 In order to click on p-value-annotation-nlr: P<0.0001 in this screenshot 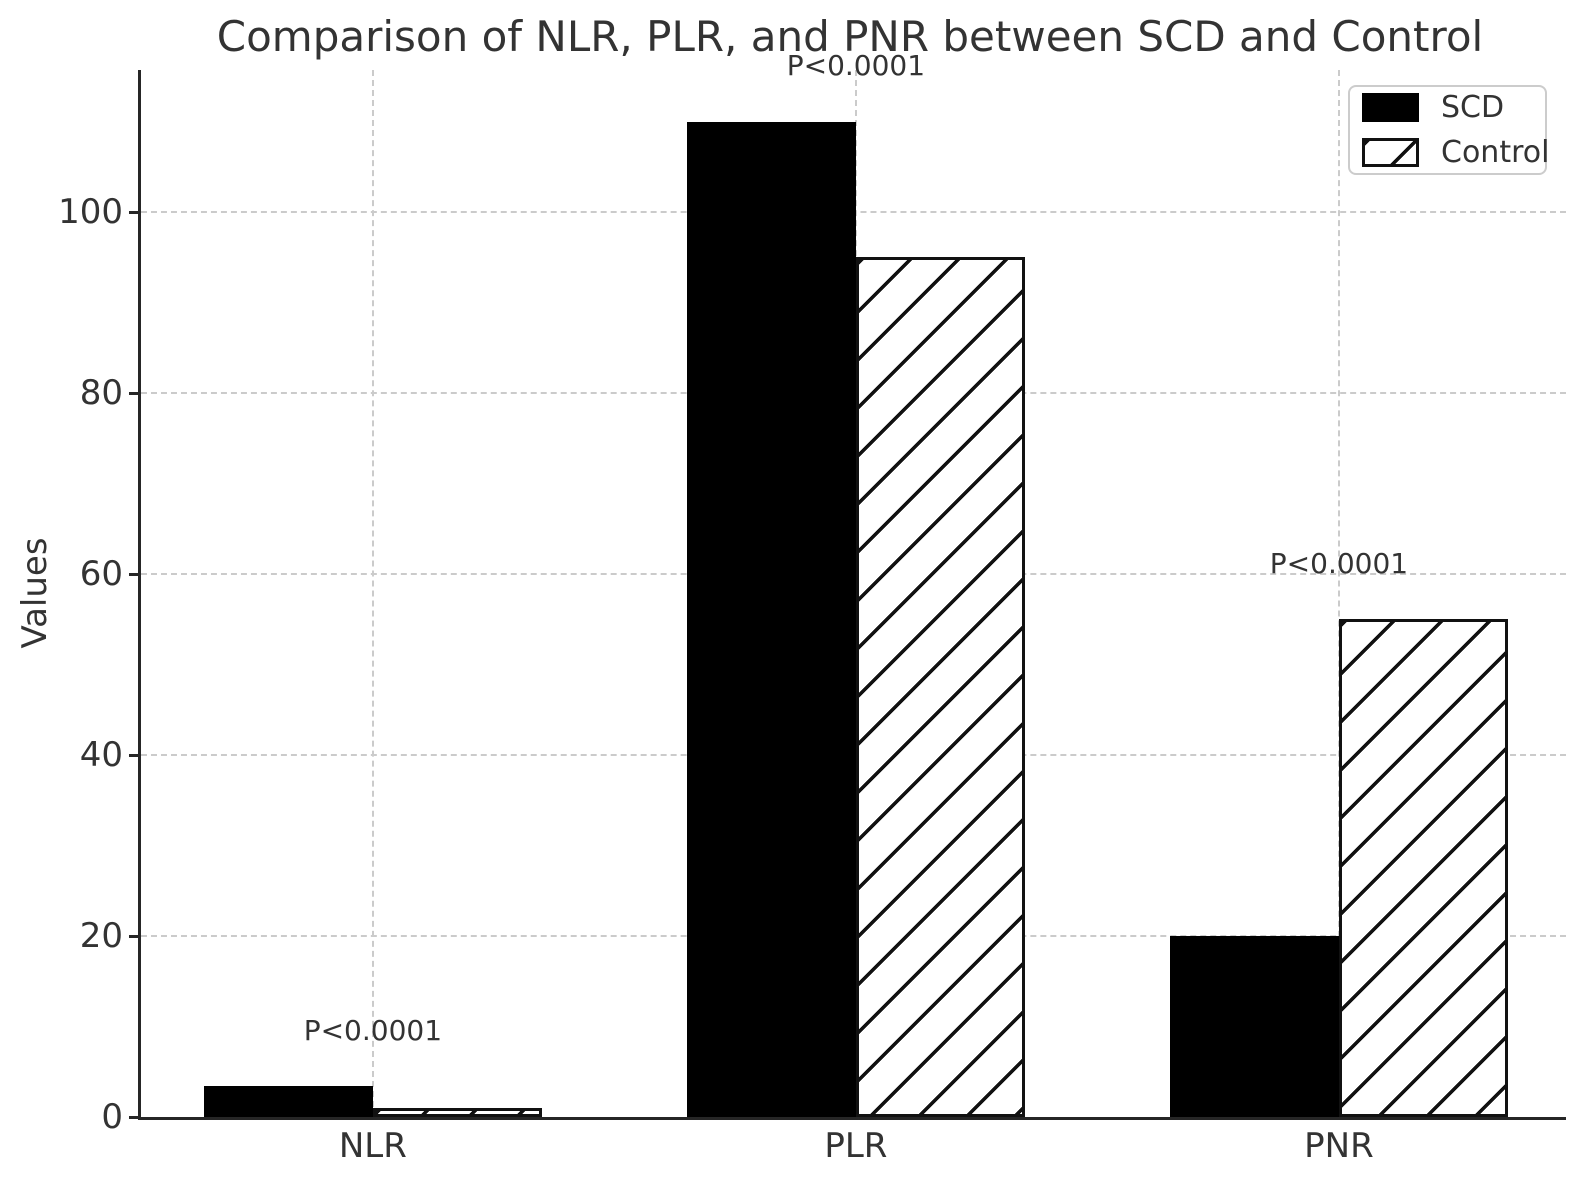, I will do `click(373, 1030)`.